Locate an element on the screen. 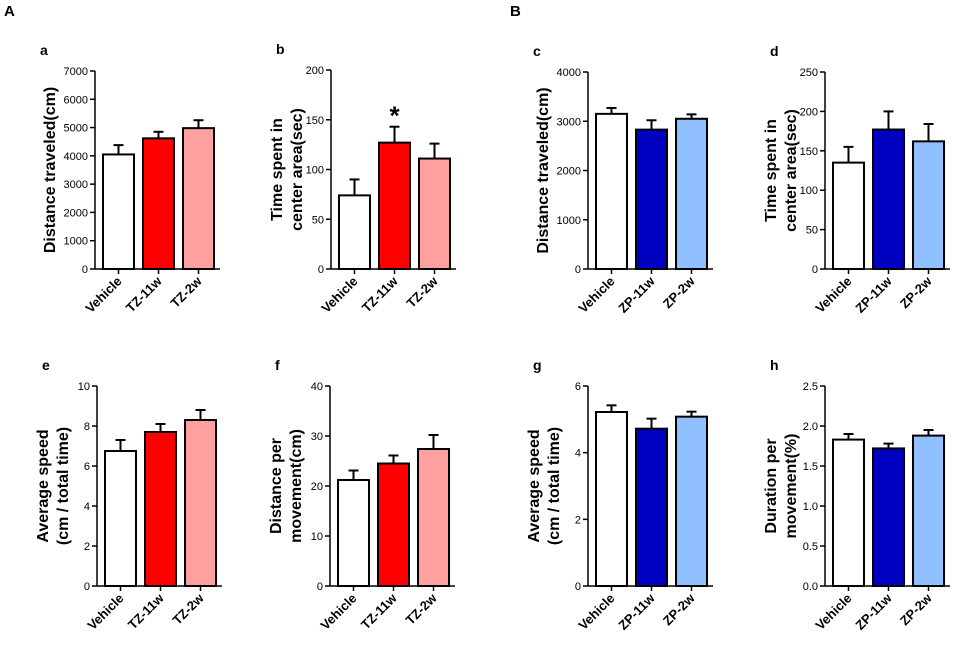 The width and height of the screenshot is (964, 647). panel-a-y-tick-label: 3000 is located at coordinates (76, 185).